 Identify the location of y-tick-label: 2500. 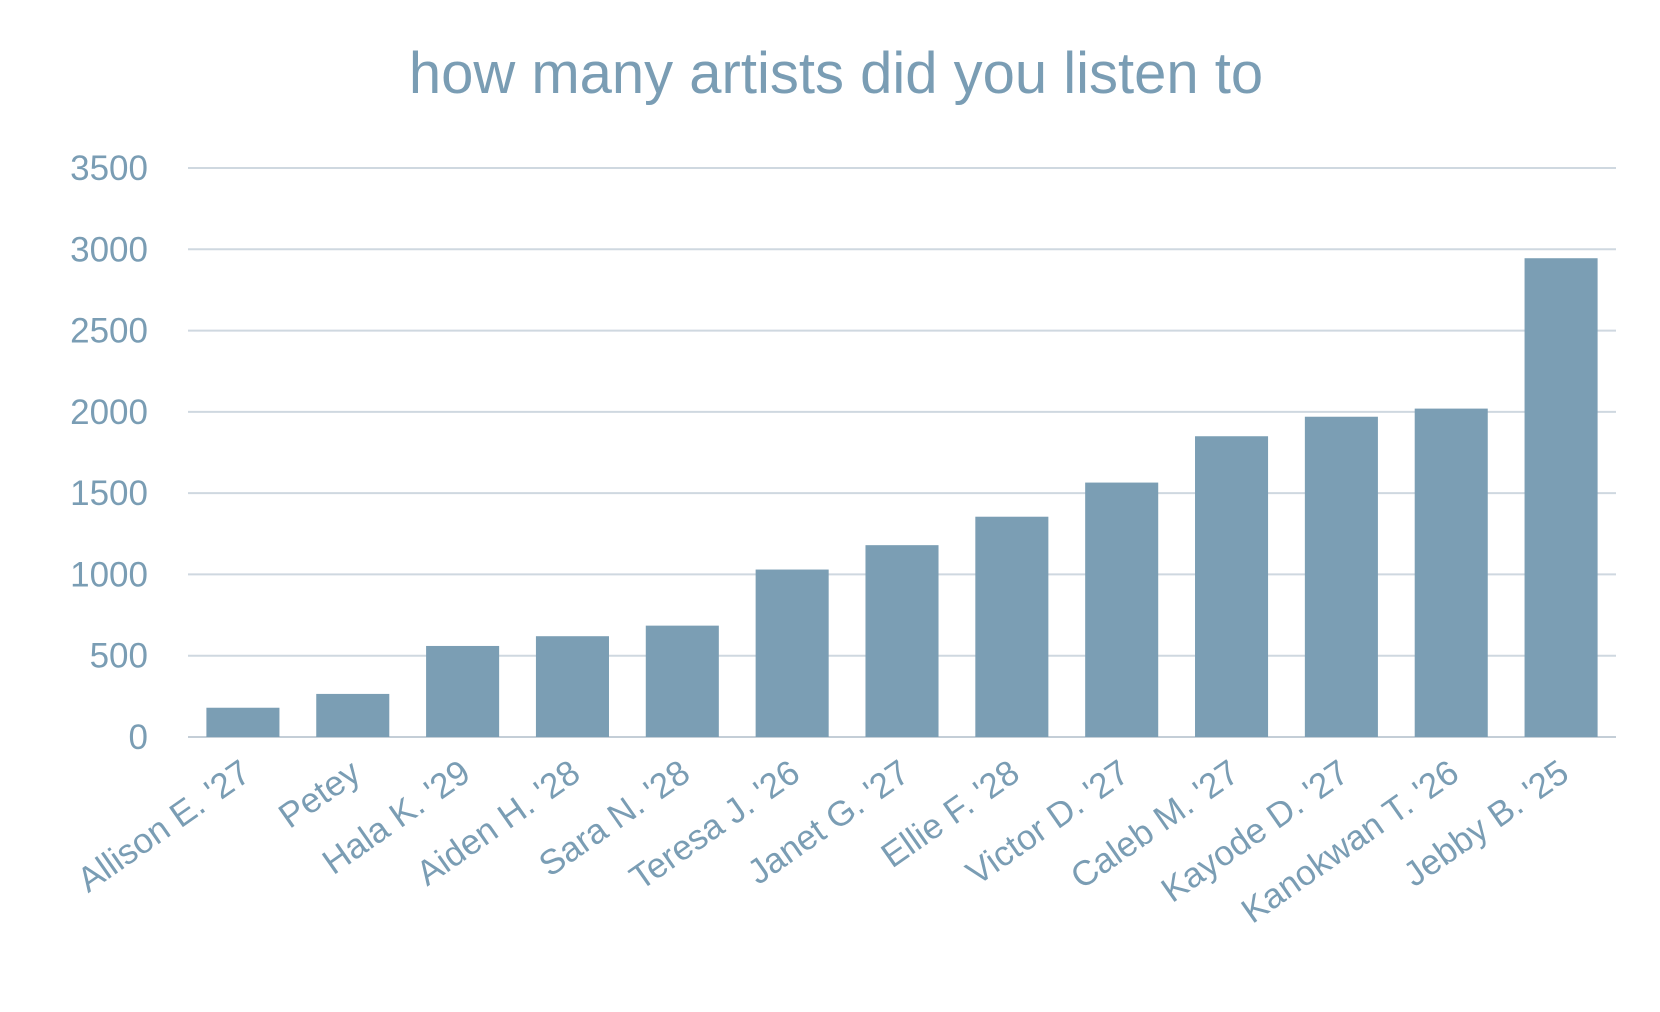
(109, 331).